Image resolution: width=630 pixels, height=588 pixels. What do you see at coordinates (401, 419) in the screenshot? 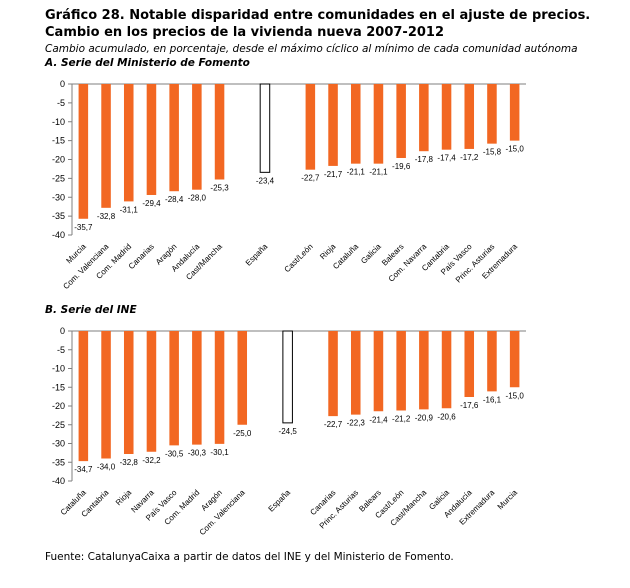
I see `data-label: -21,2` at bounding box center [401, 419].